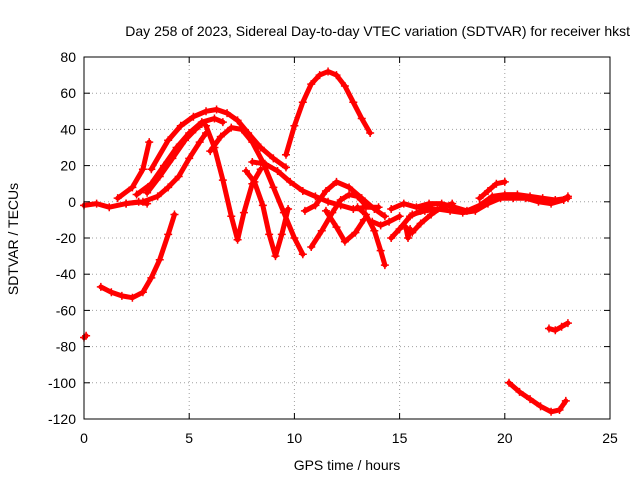 The width and height of the screenshot is (640, 480). I want to click on series-left-dots, so click(85, 336).